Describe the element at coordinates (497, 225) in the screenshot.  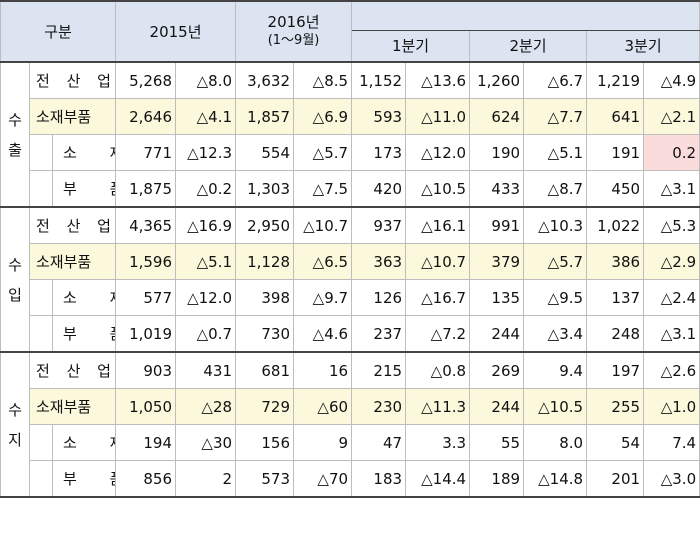
I see `value-cell: 991` at that location.